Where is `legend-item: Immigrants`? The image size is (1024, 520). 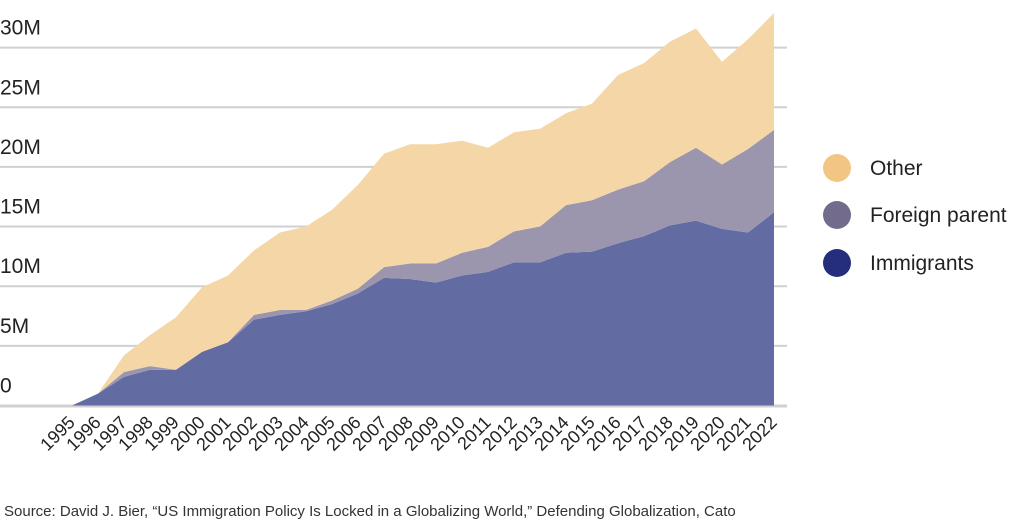
legend-item: Immigrants is located at coordinates (898, 263).